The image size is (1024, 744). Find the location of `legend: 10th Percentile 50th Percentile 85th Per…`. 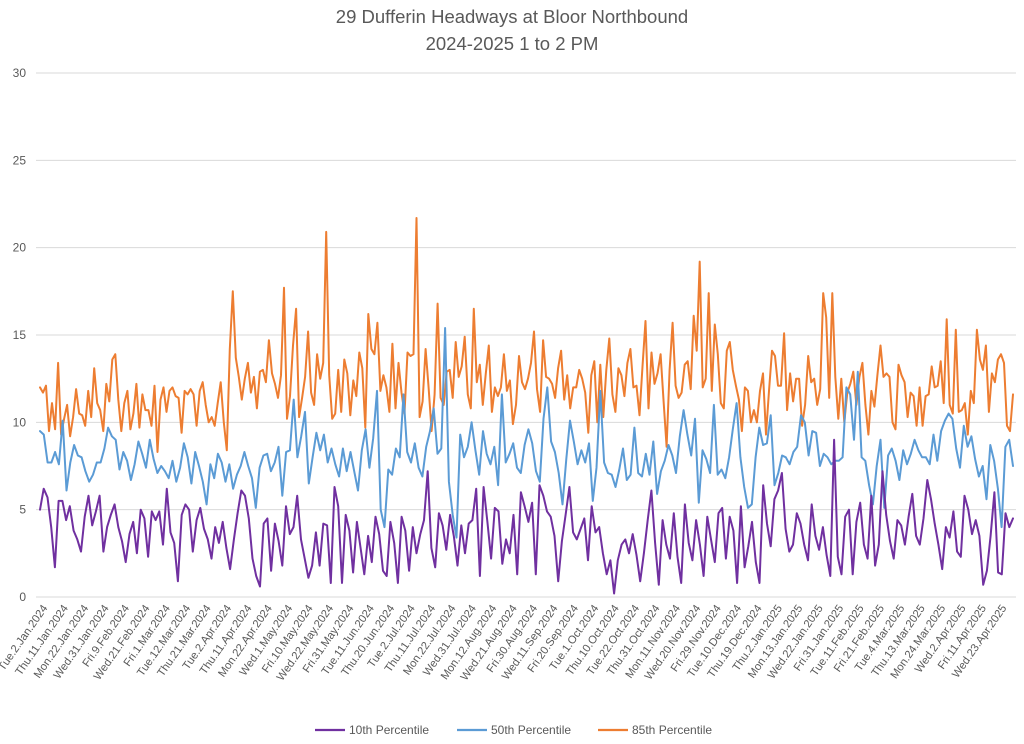

legend: 10th Percentile 50th Percentile 85th Per… is located at coordinates (513, 730).